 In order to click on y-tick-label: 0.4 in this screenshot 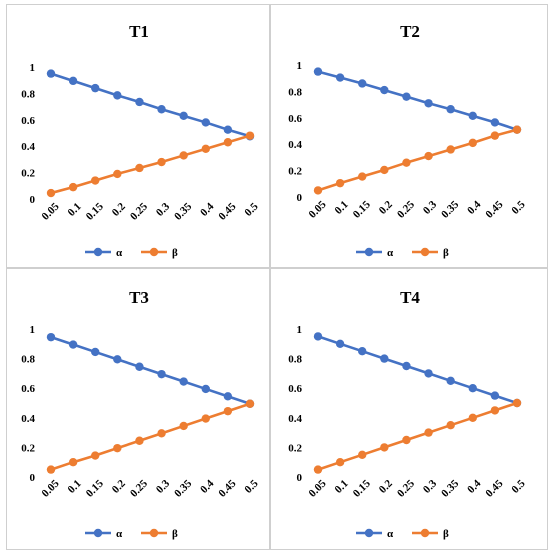, I will do `click(295, 419)`.